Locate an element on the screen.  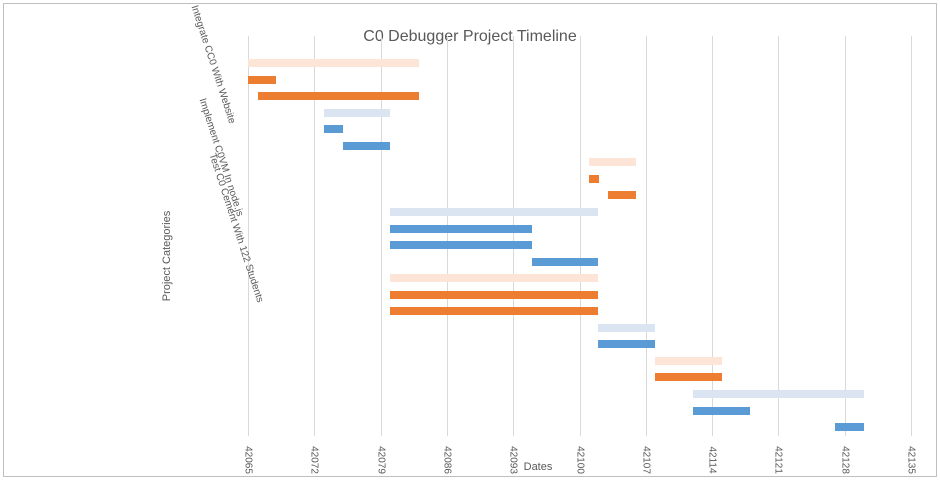
x-tick-label: 42065 is located at coordinates (248, 460).